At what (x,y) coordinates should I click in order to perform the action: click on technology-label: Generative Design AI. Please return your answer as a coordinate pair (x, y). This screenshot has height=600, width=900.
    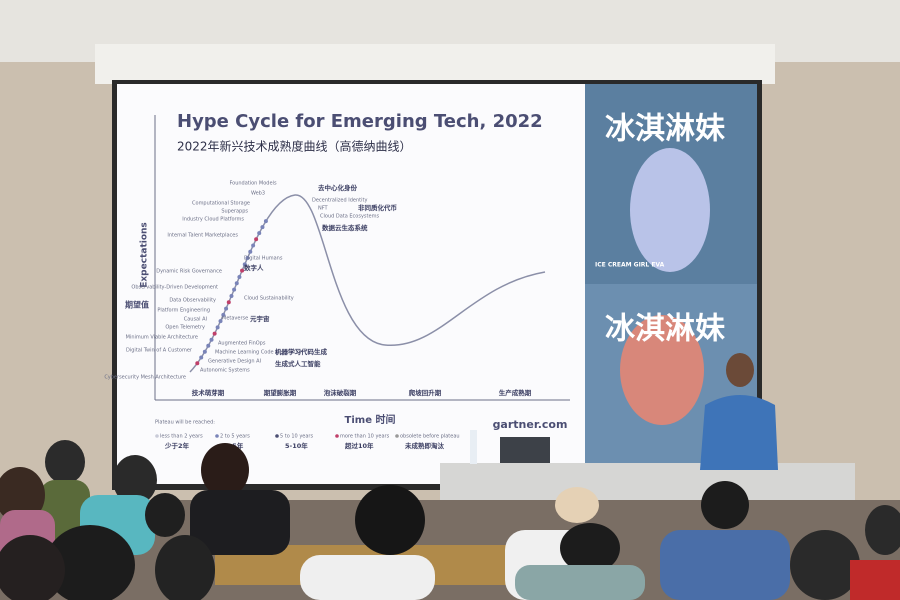
    Looking at the image, I should click on (234, 362).